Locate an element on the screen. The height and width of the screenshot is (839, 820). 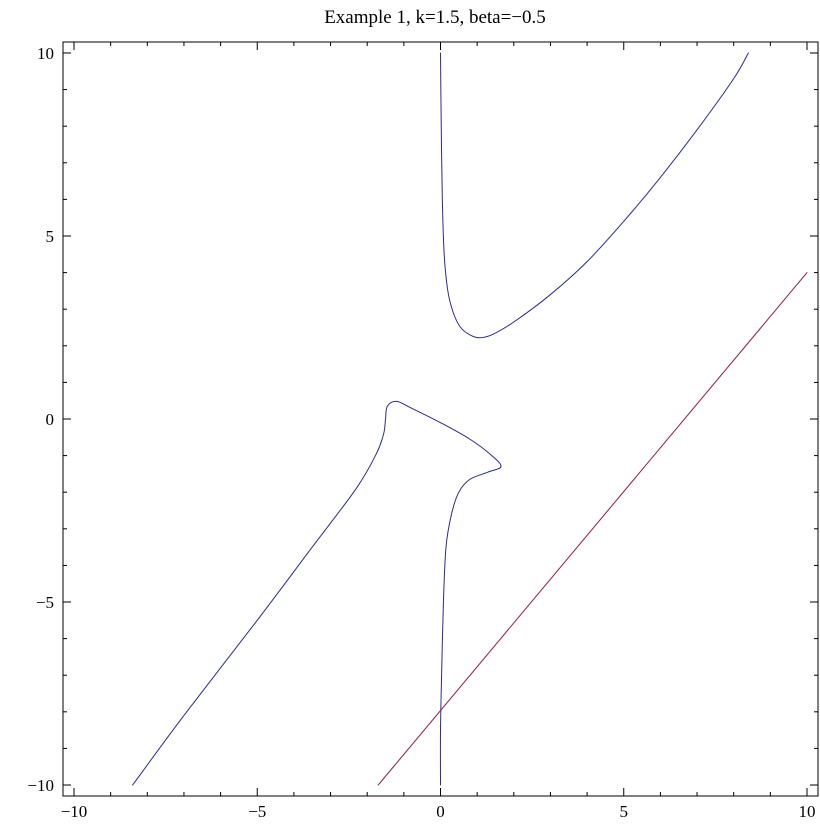
y-tick-label: 5 is located at coordinates (50, 236).